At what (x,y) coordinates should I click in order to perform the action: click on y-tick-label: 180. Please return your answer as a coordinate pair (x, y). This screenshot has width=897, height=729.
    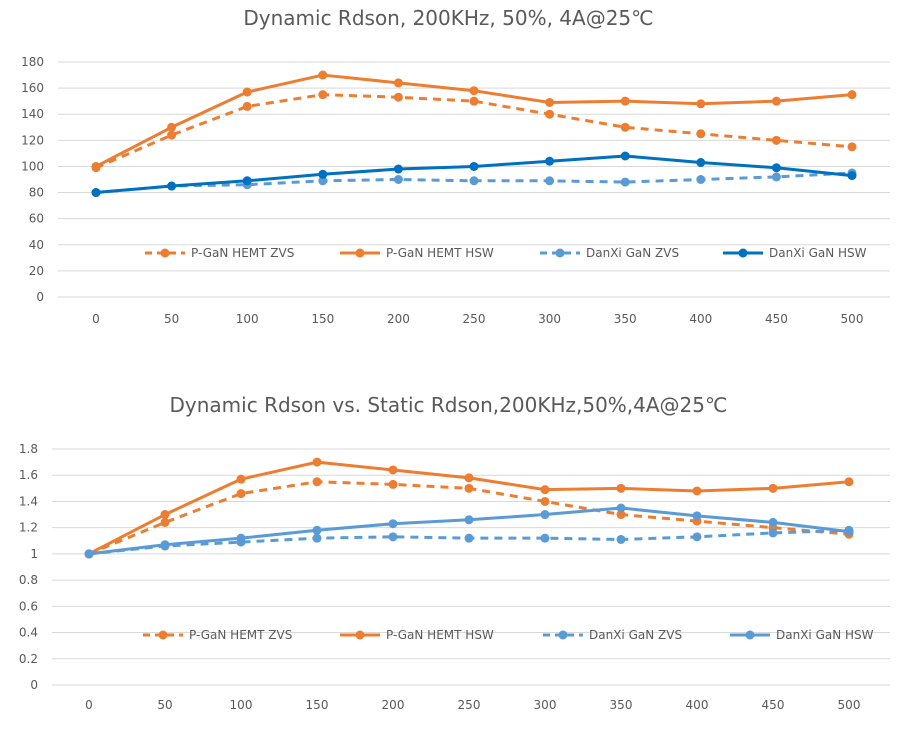
    Looking at the image, I should click on (32, 62).